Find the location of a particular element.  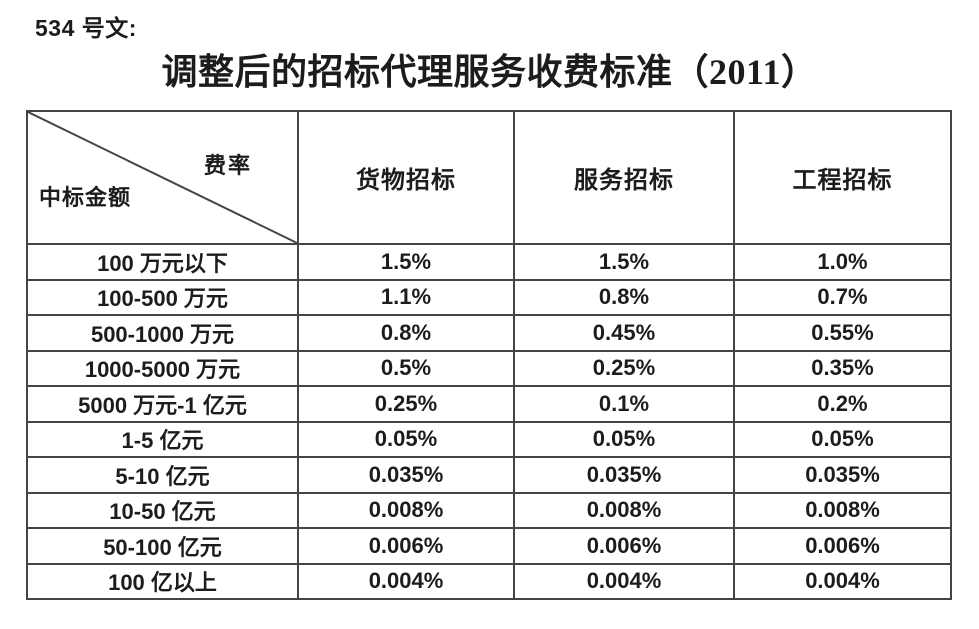

column-header-service-tender: 服务招标 is located at coordinates (624, 177).